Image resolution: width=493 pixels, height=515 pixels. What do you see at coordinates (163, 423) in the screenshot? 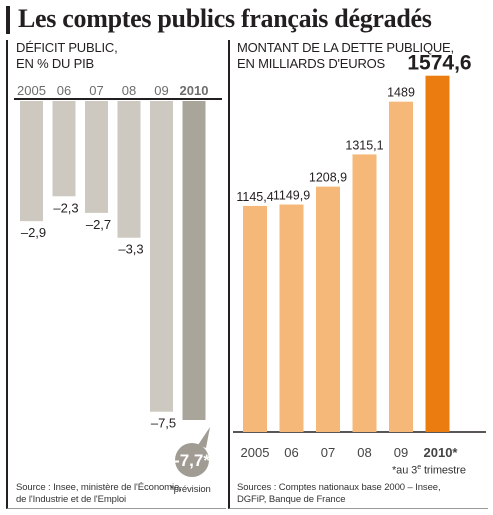
I see `deficit-data-label: –7,5` at bounding box center [163, 423].